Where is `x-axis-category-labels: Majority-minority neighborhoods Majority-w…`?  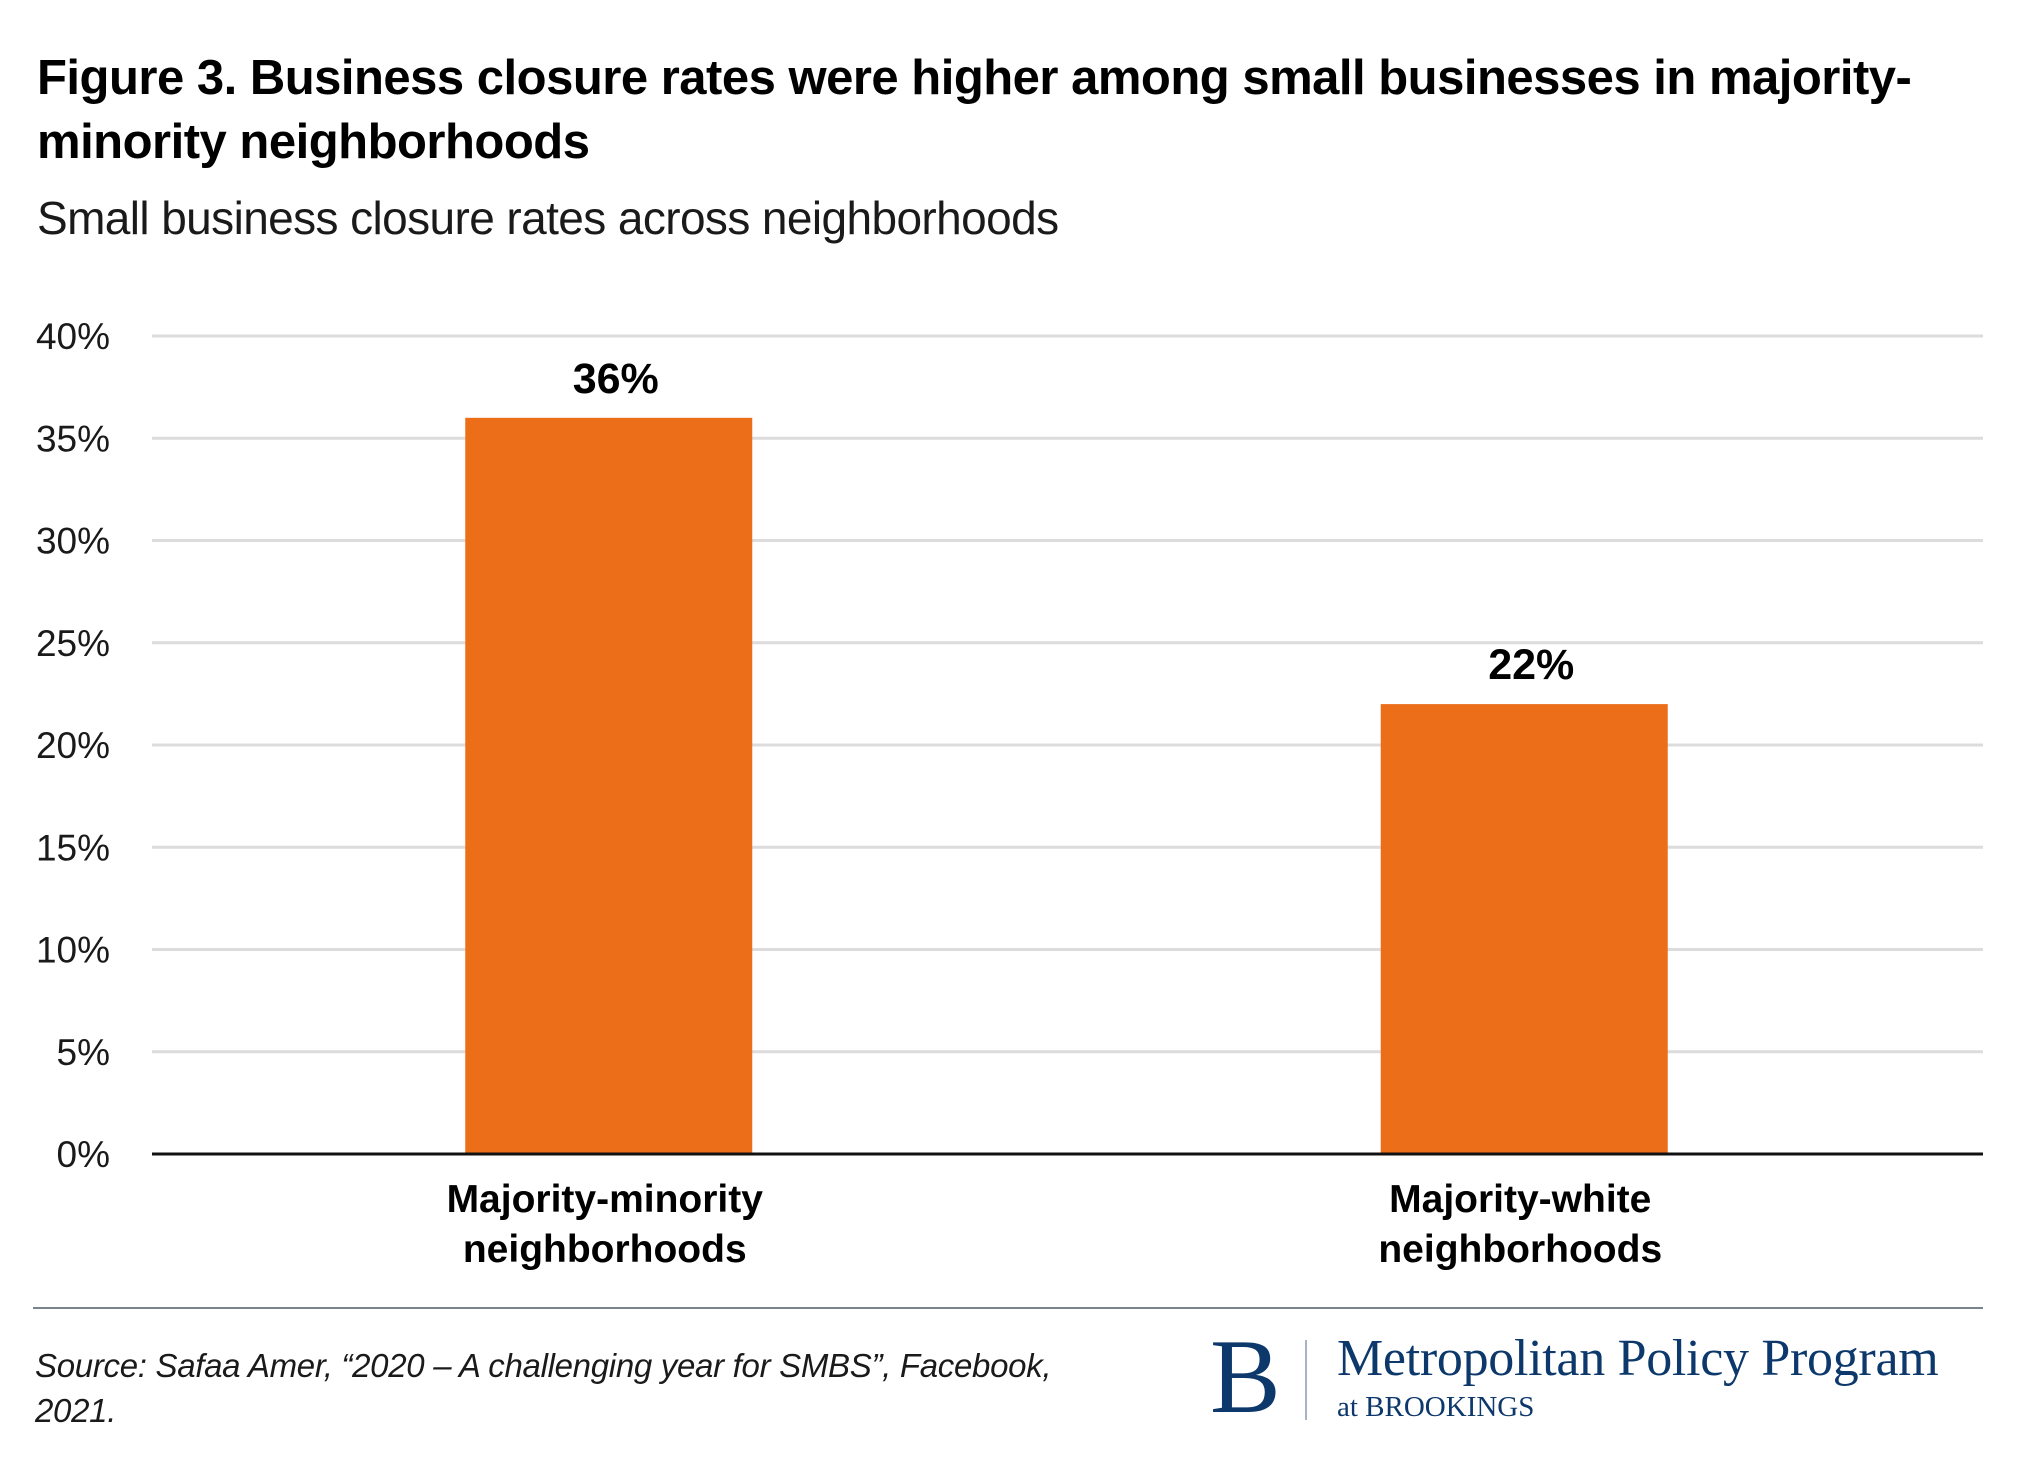 x-axis-category-labels: Majority-minority neighborhoods Majority-w… is located at coordinates (1055, 1224).